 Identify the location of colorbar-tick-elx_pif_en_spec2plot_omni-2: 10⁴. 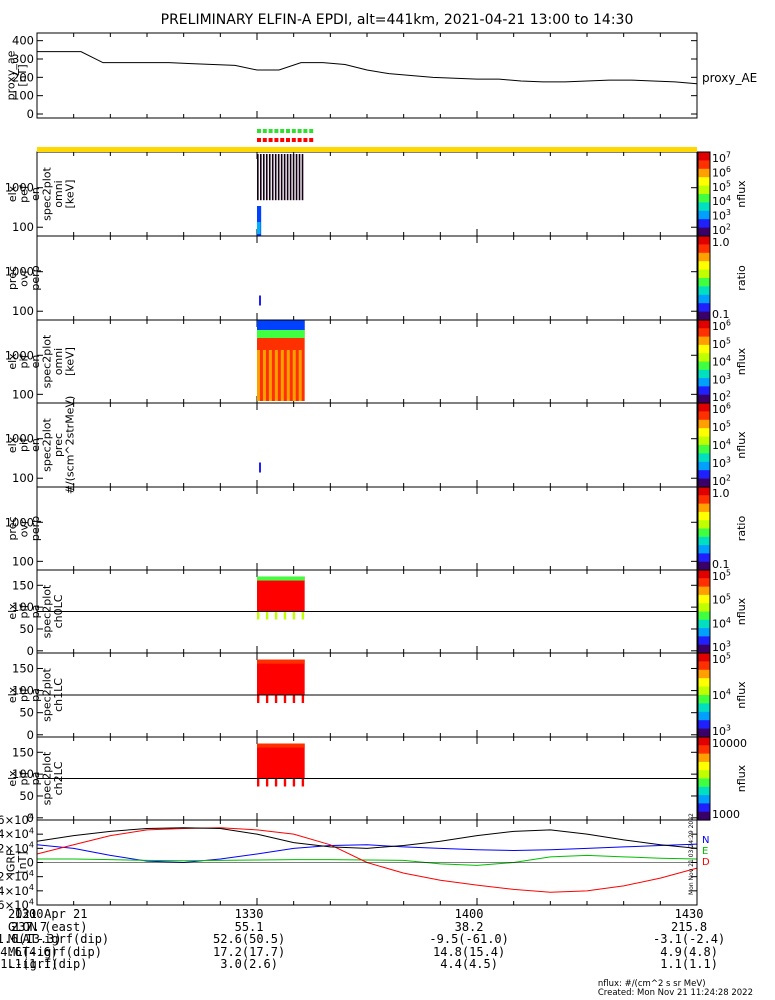
(721, 361).